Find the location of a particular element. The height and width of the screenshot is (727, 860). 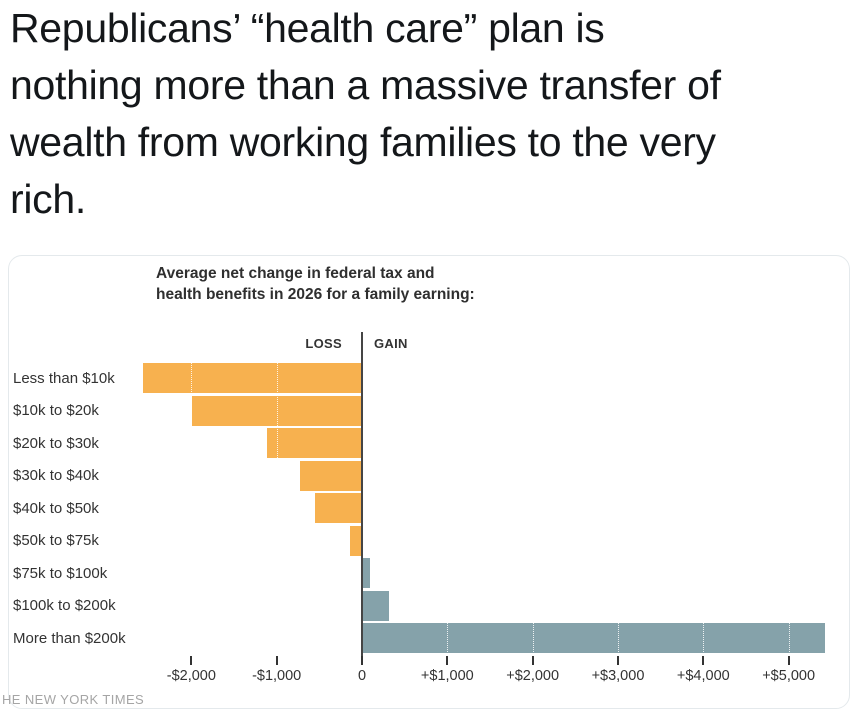

headline-line: wealth from working families to the very is located at coordinates (363, 142).